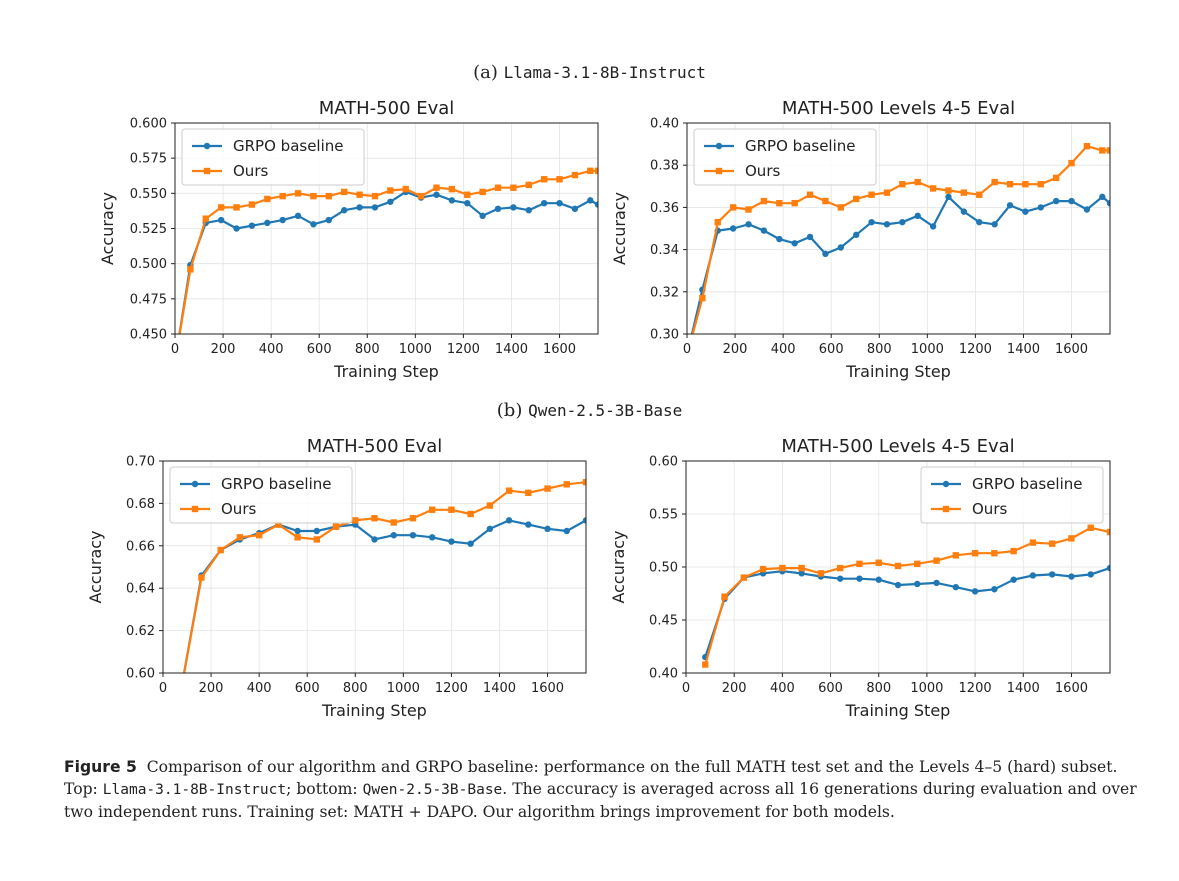 Image resolution: width=1179 pixels, height=881 pixels. What do you see at coordinates (148, 229) in the screenshot?
I see `y-tick-label: 0.525` at bounding box center [148, 229].